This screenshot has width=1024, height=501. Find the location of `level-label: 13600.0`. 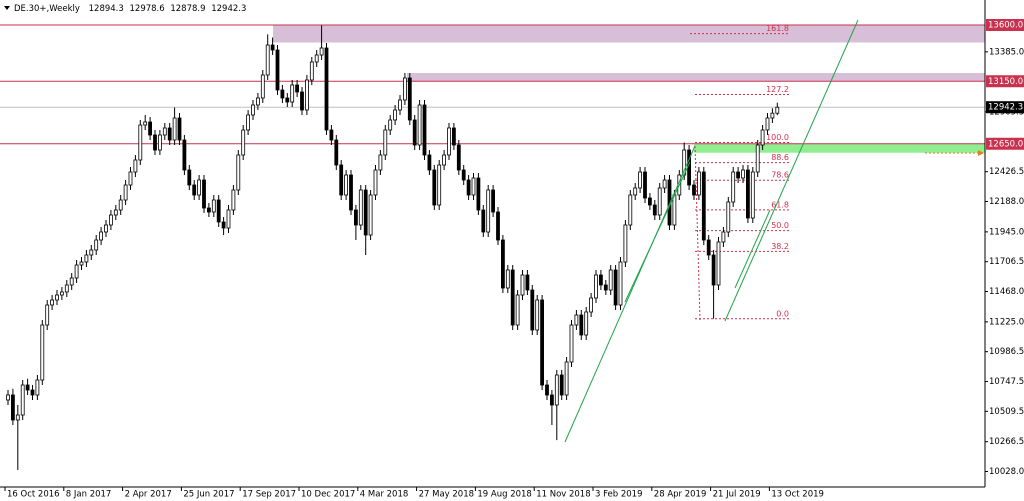

level-label: 13600.0 is located at coordinates (1005, 26).